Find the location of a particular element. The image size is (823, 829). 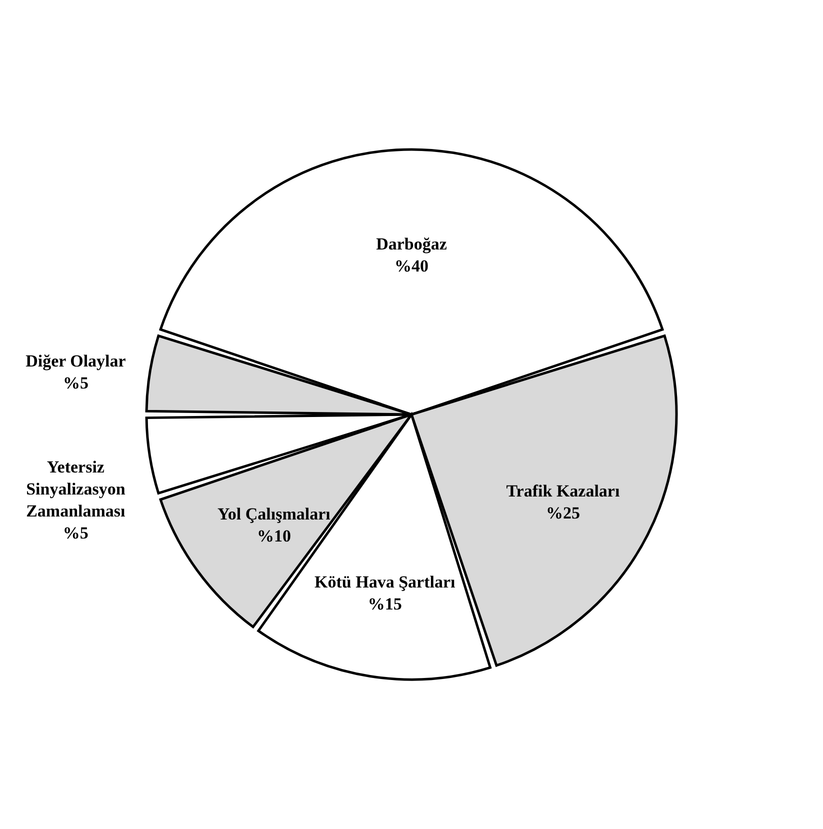

data-label: %25 is located at coordinates (563, 513).